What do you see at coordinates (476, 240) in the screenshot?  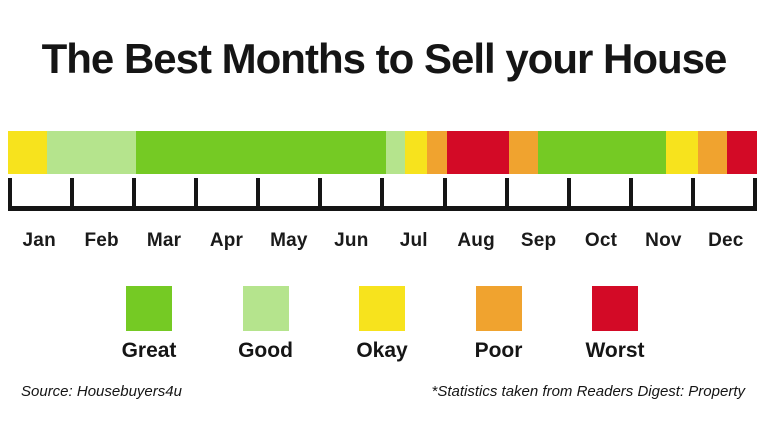 I see `month-label-aug: Aug` at bounding box center [476, 240].